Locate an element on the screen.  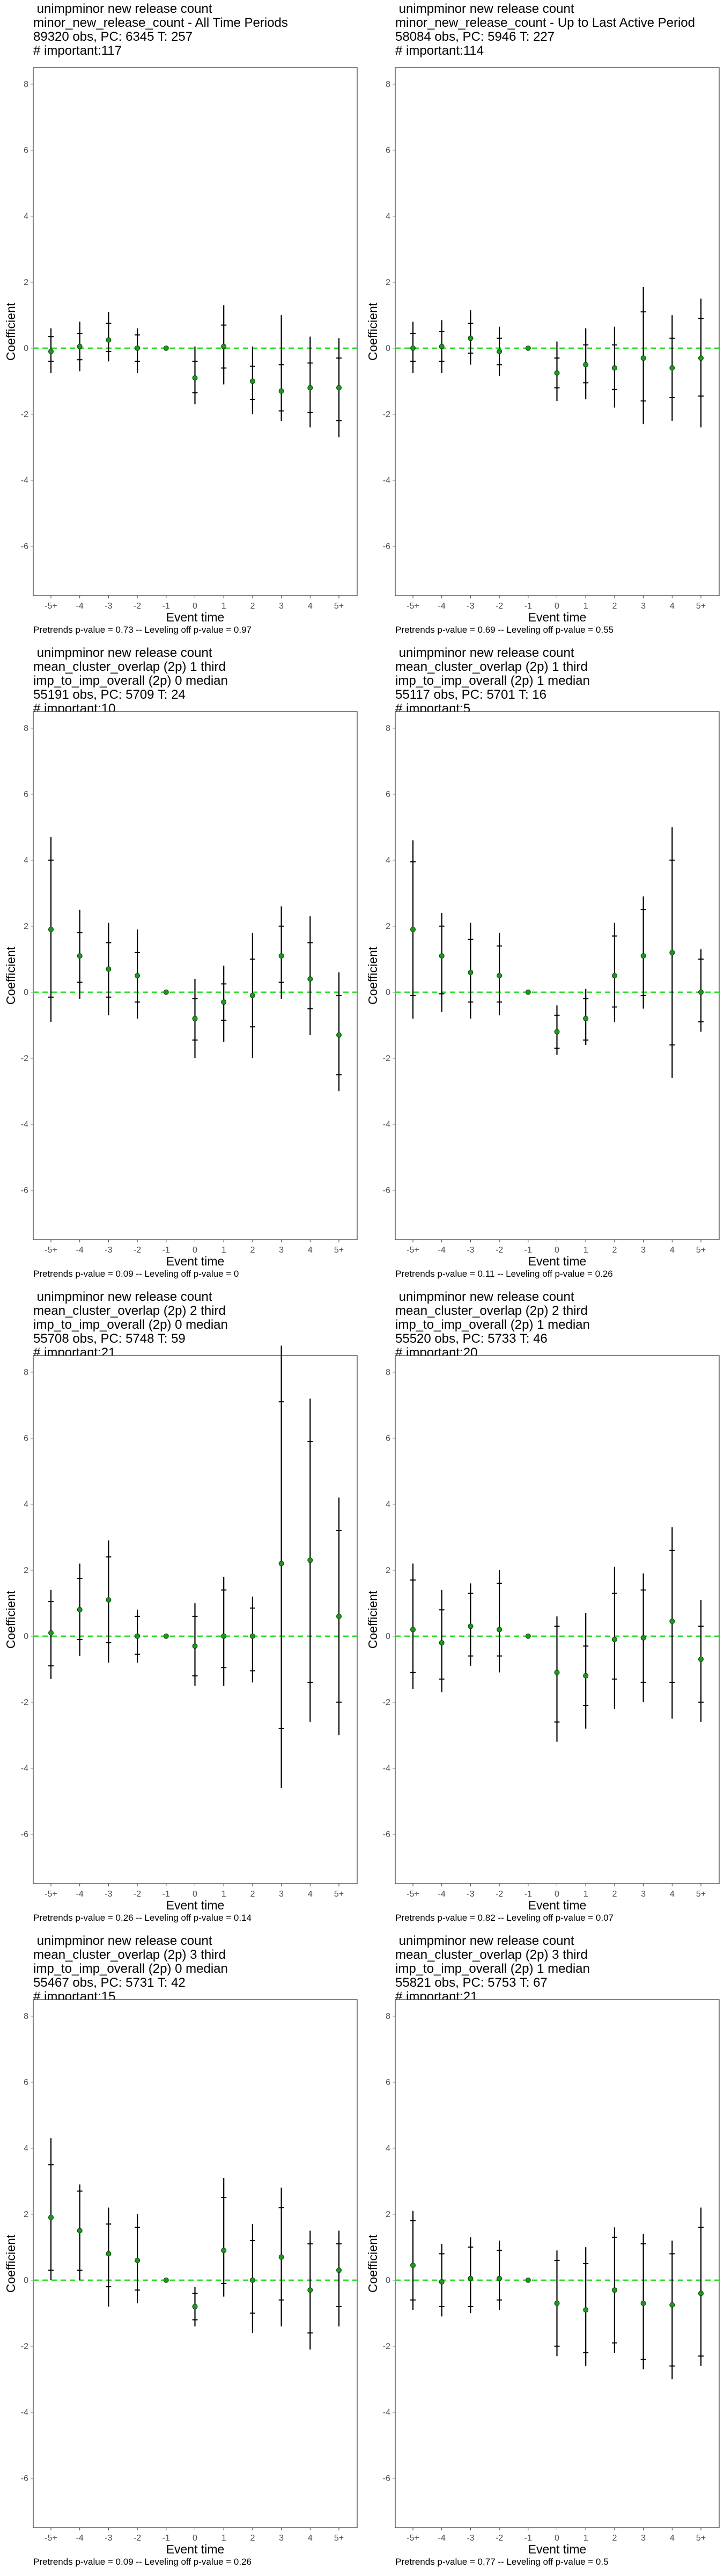
x-tick-label: -2 is located at coordinates (499, 1250).